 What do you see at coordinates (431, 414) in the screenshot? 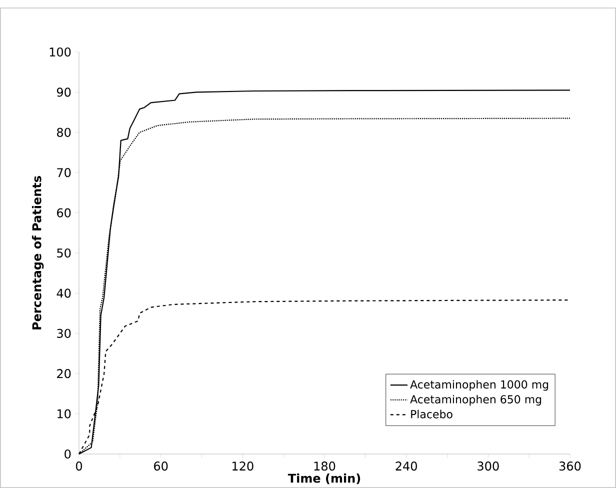
I see `legend-label: Placebo` at bounding box center [431, 414].